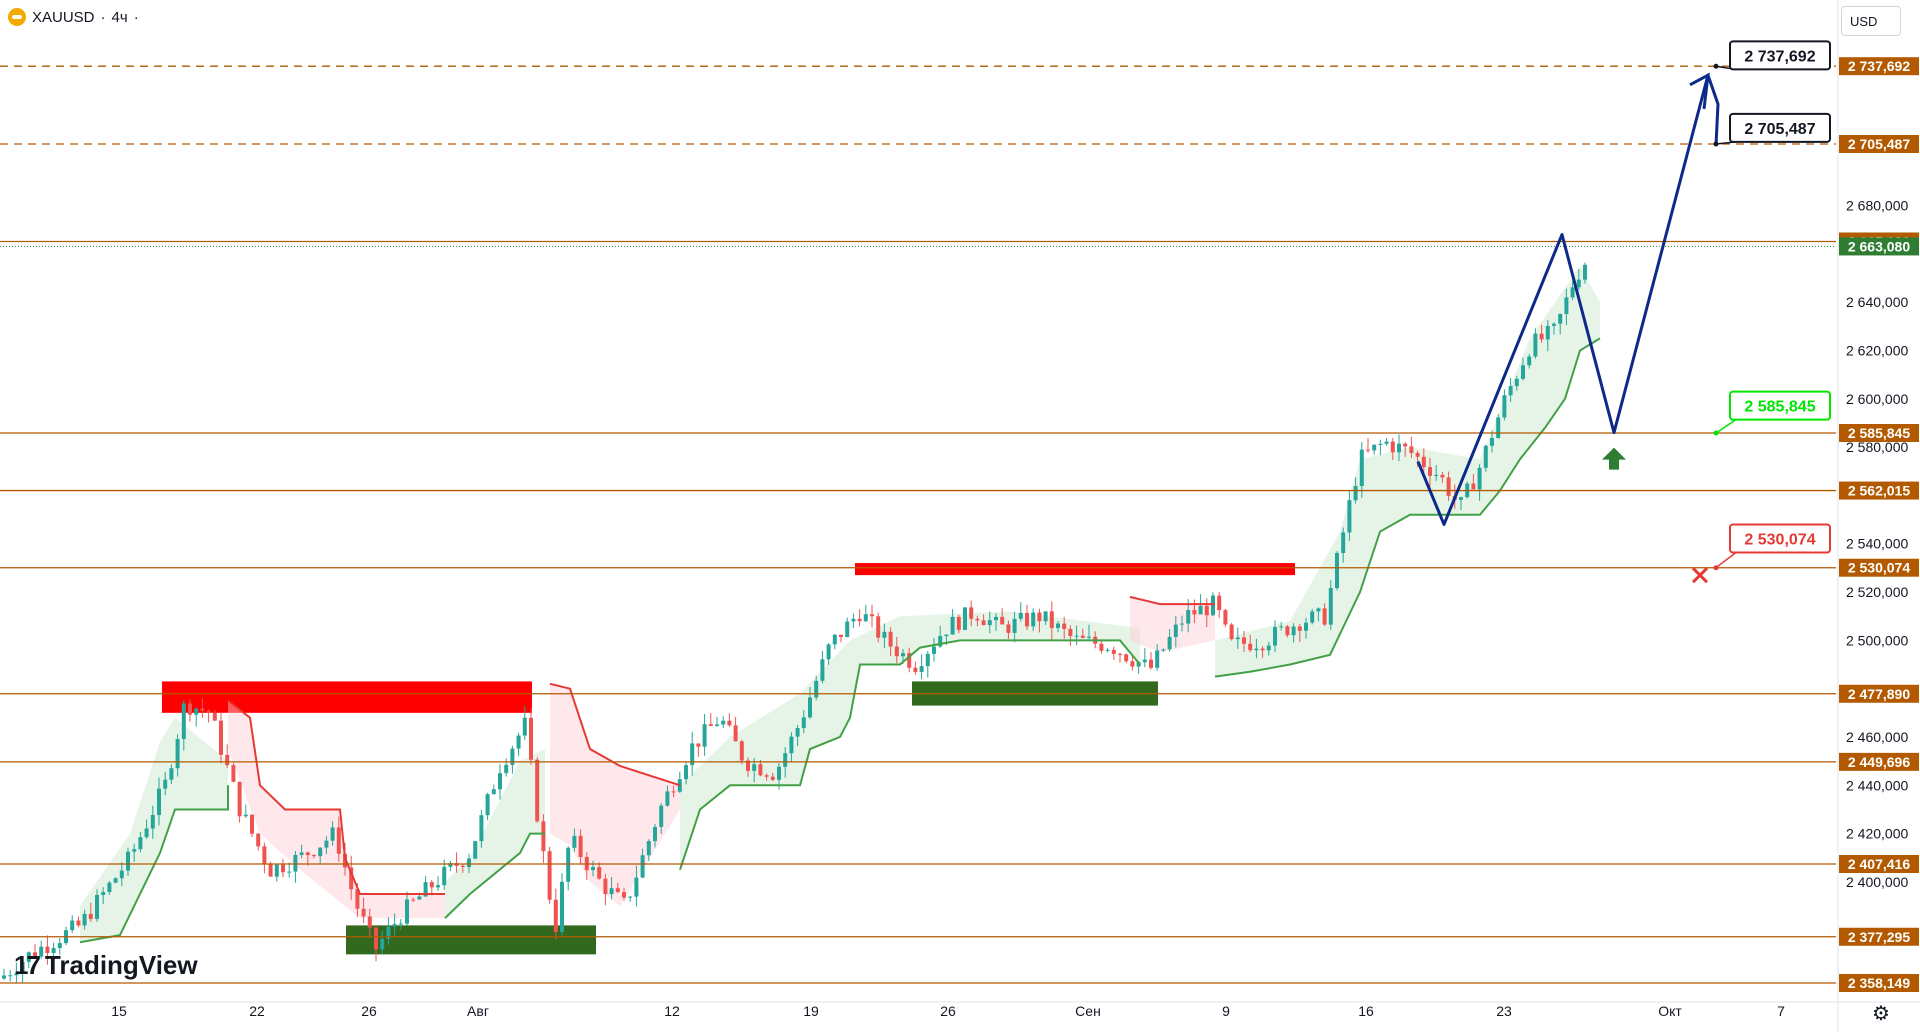 This screenshot has height=1032, width=1920. What do you see at coordinates (1877, 302) in the screenshot?
I see `price-tick-label: 2 640,000` at bounding box center [1877, 302].